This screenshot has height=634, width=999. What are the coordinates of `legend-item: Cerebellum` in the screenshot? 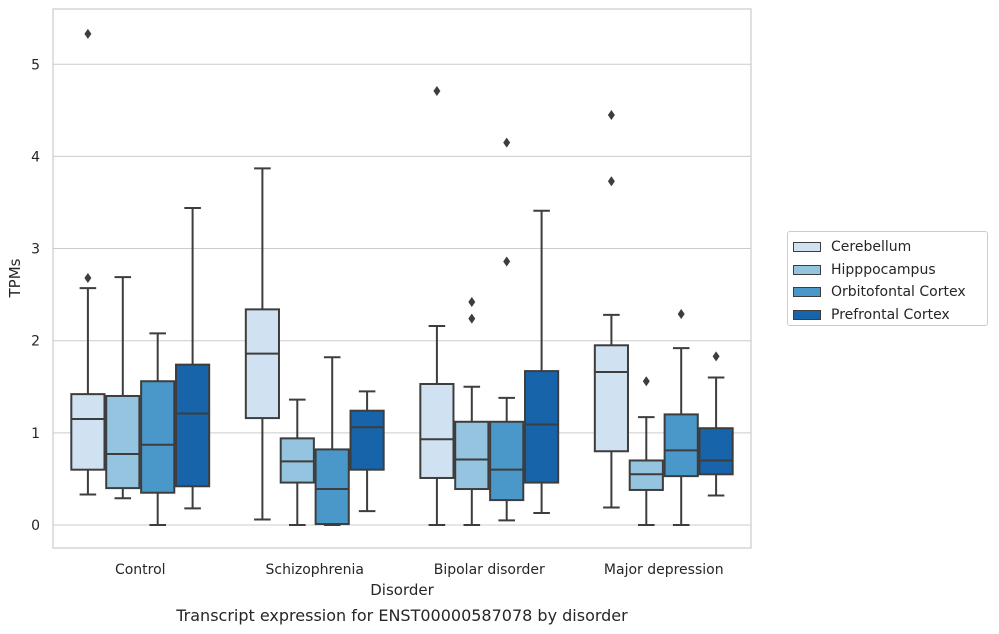 It's located at (890, 247).